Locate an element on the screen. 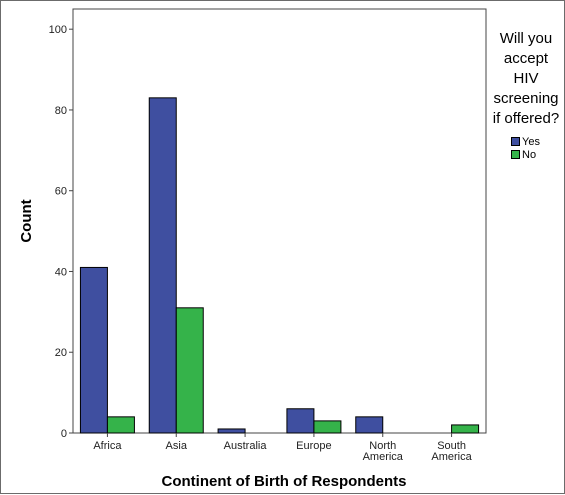  x-axis-title: Continent of Birth of Respondents is located at coordinates (284, 481).